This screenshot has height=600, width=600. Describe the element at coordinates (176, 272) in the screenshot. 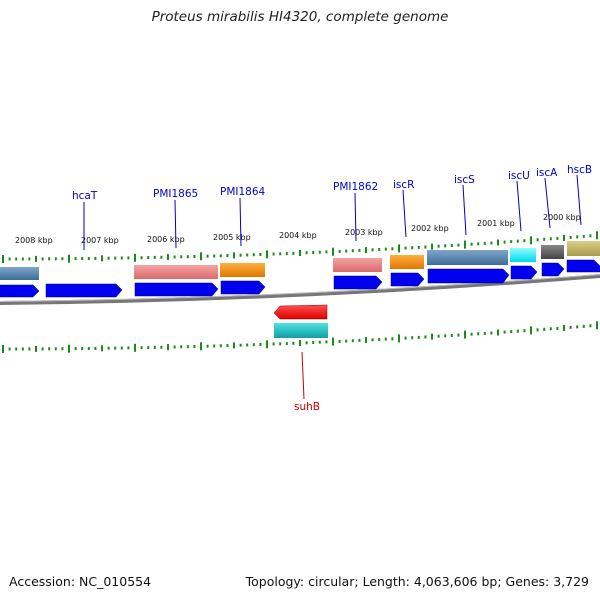

I see `gene-box-pmi1865` at that location.